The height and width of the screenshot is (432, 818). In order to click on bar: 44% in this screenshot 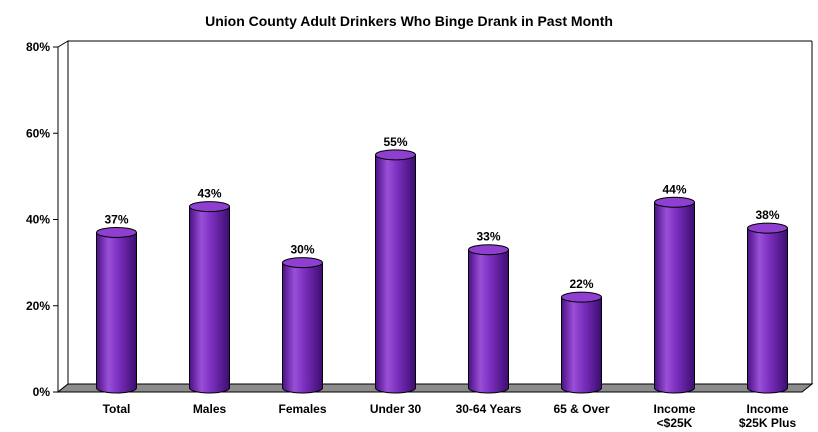, I will do `click(674, 288)`.